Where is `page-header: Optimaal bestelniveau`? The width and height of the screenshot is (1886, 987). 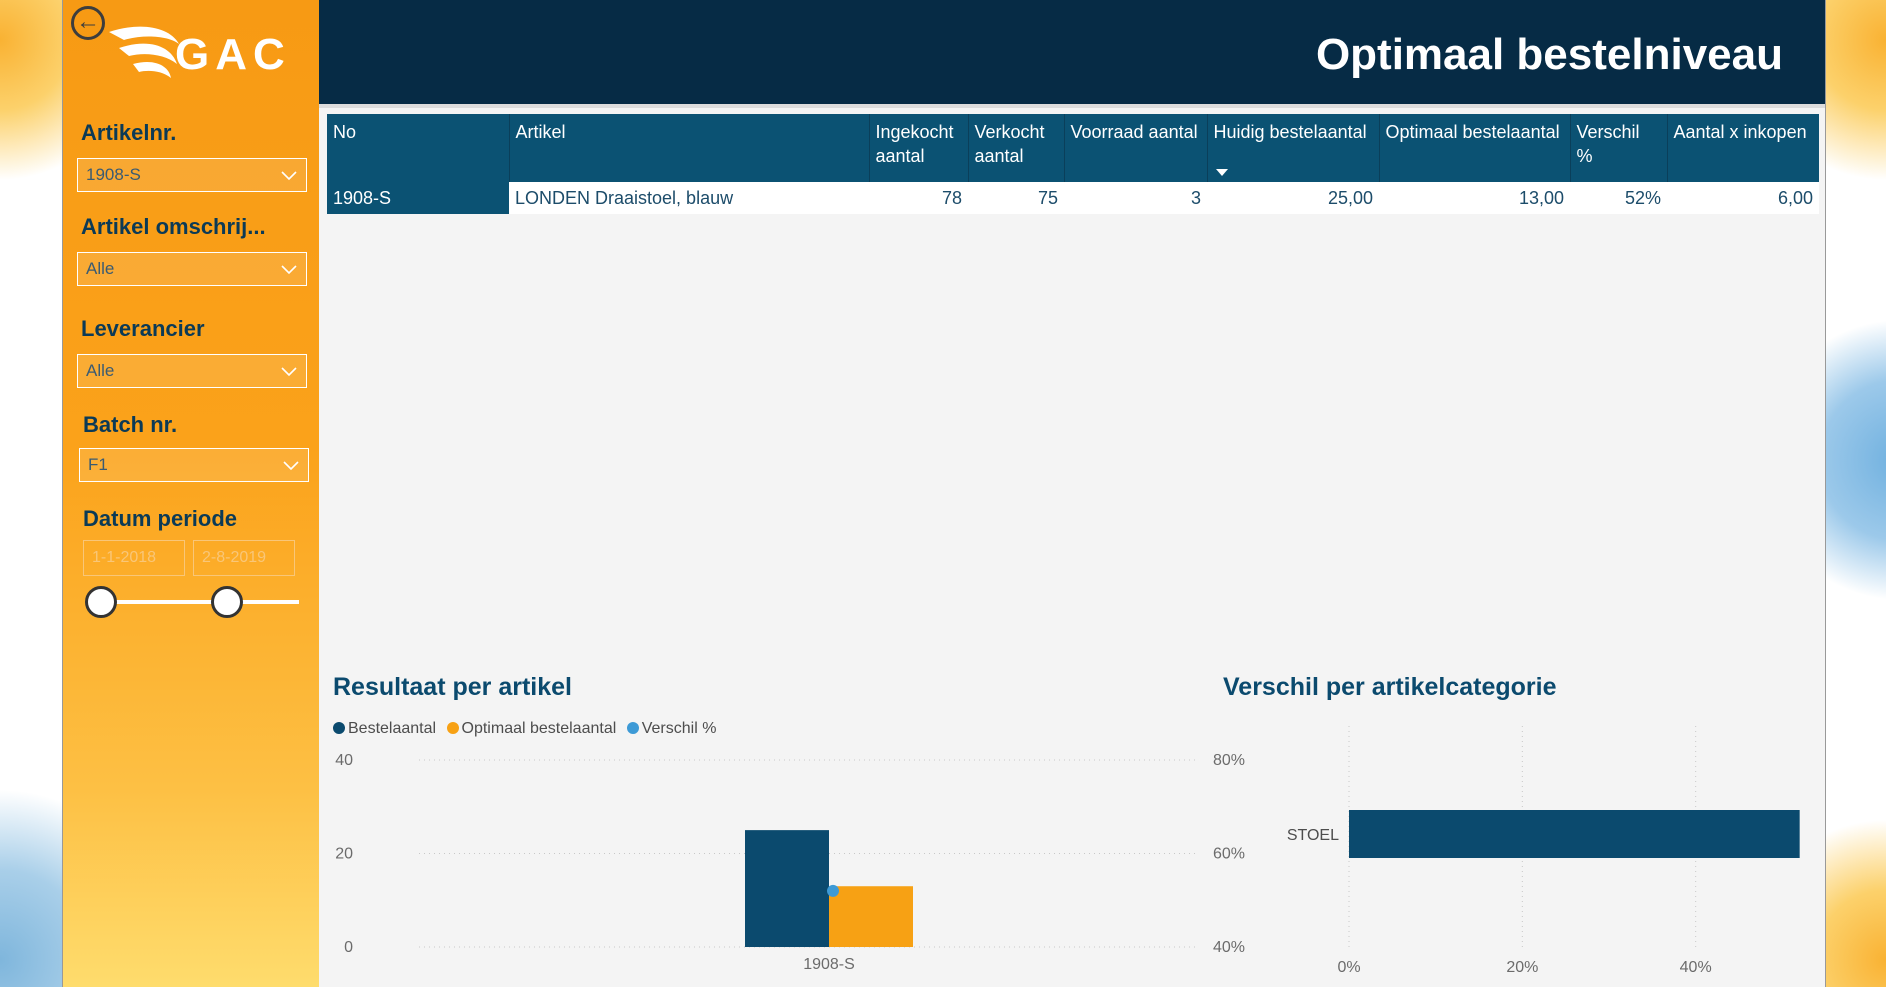 page-header: Optimaal bestelniveau is located at coordinates (1072, 54).